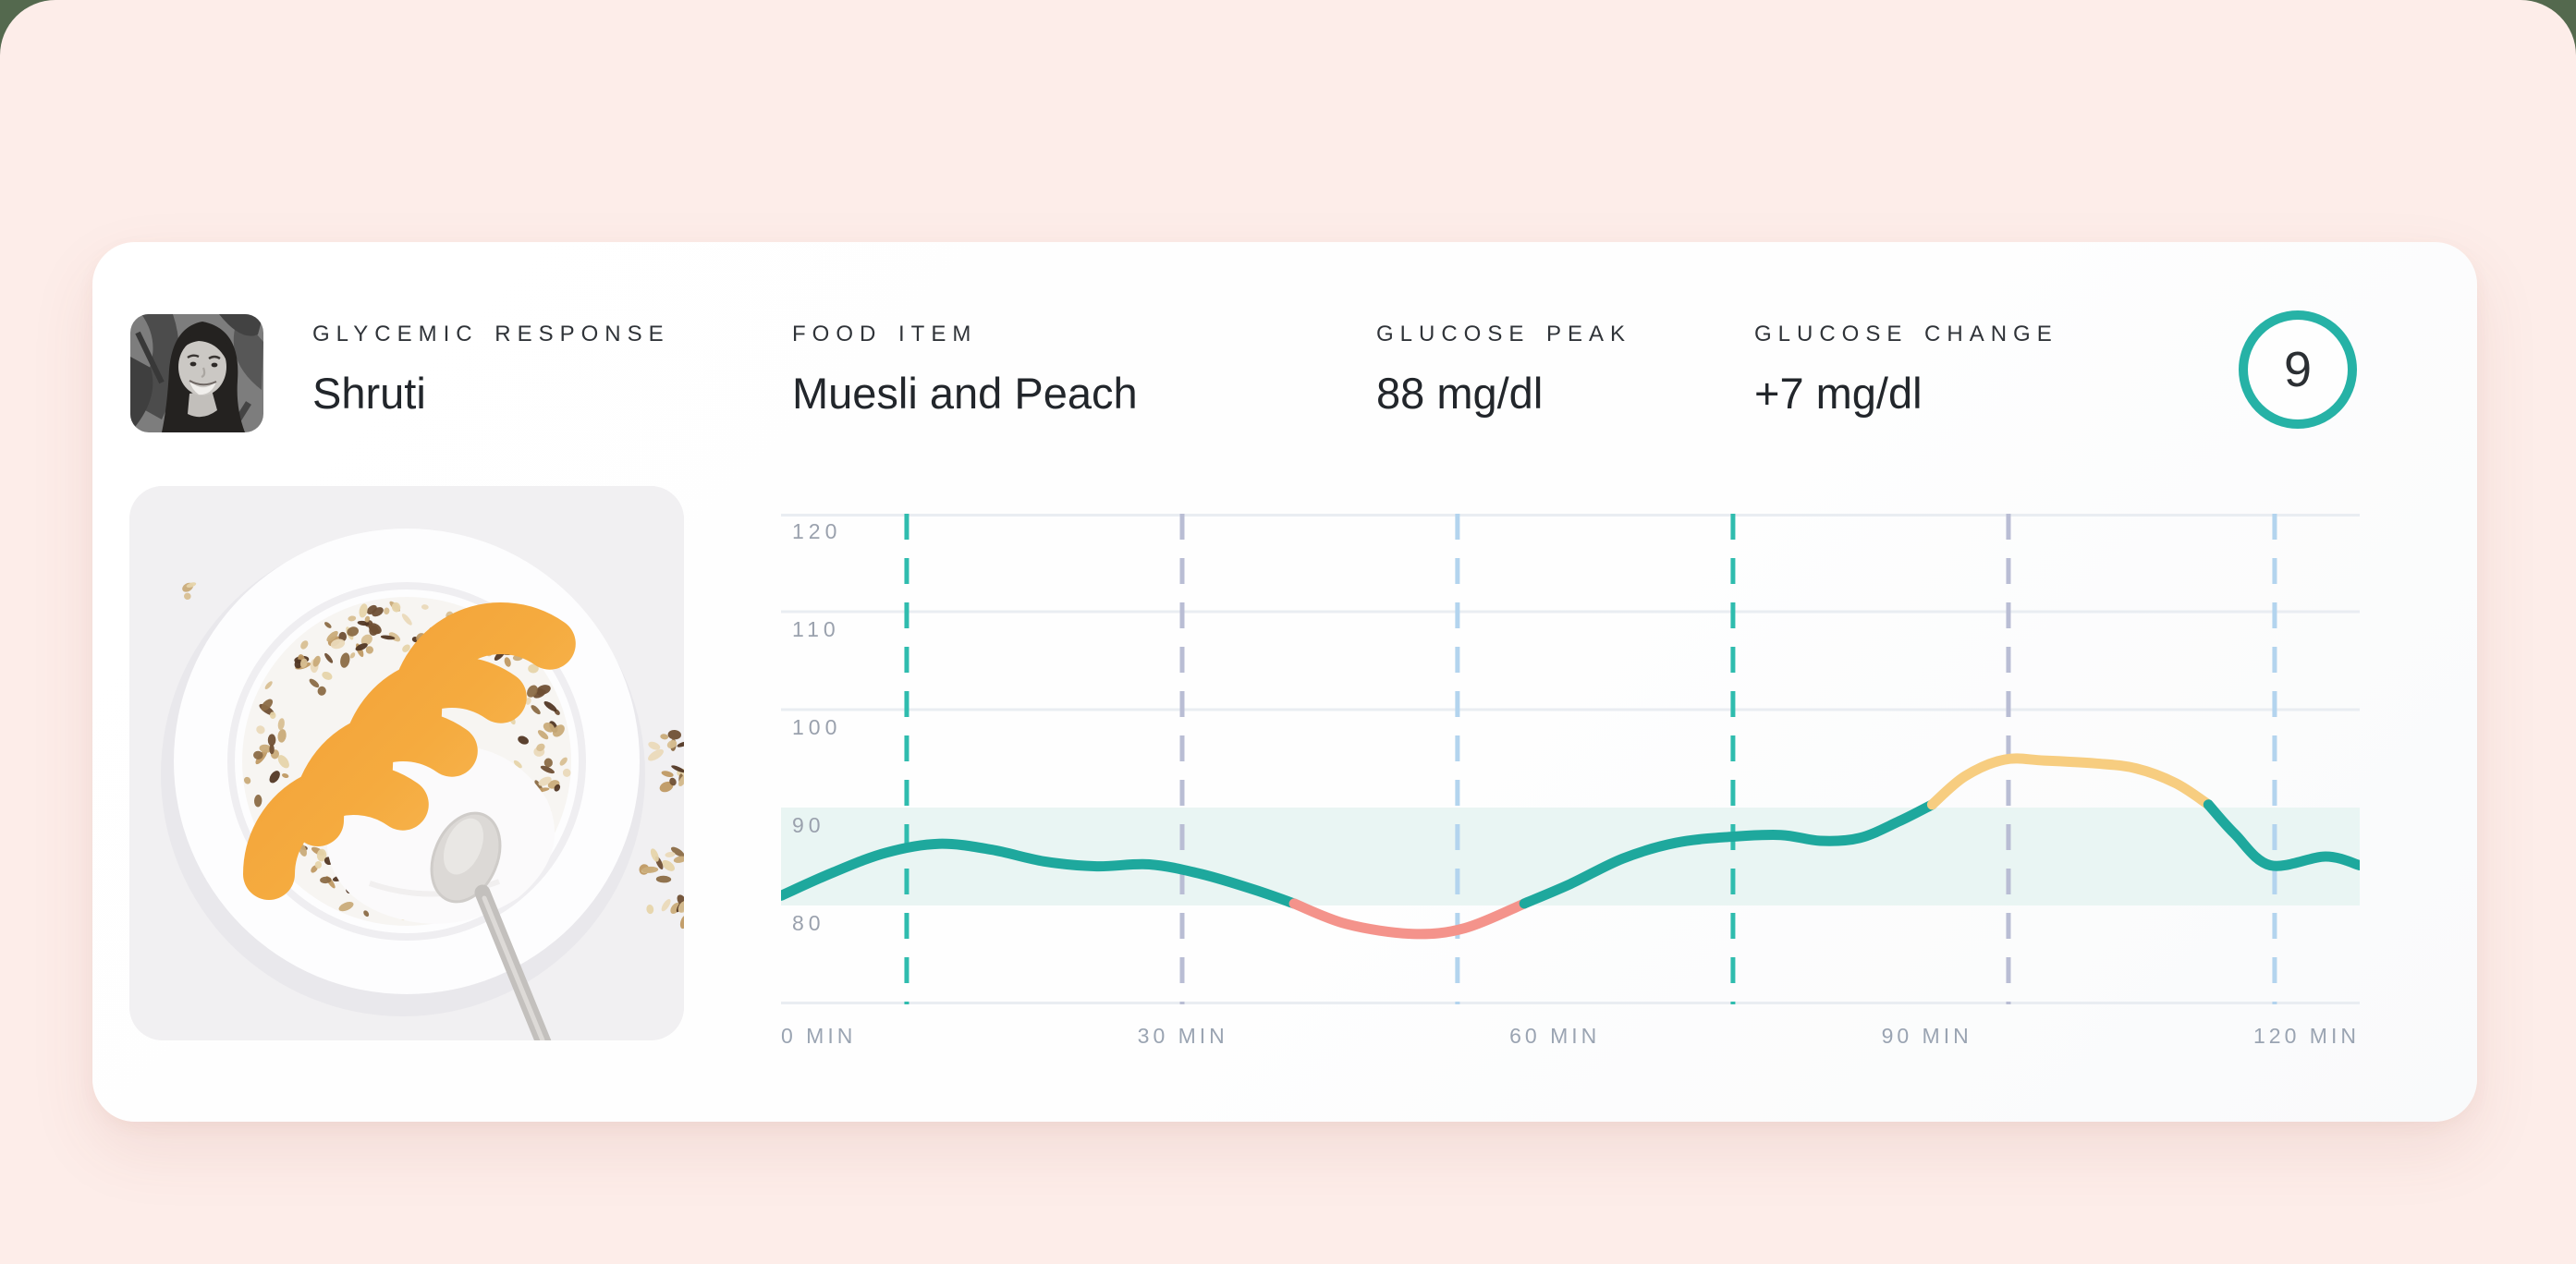 This screenshot has width=2576, height=1264. Describe the element at coordinates (1906, 334) in the screenshot. I see `field-label: GLUCOSE CHANGE` at that location.